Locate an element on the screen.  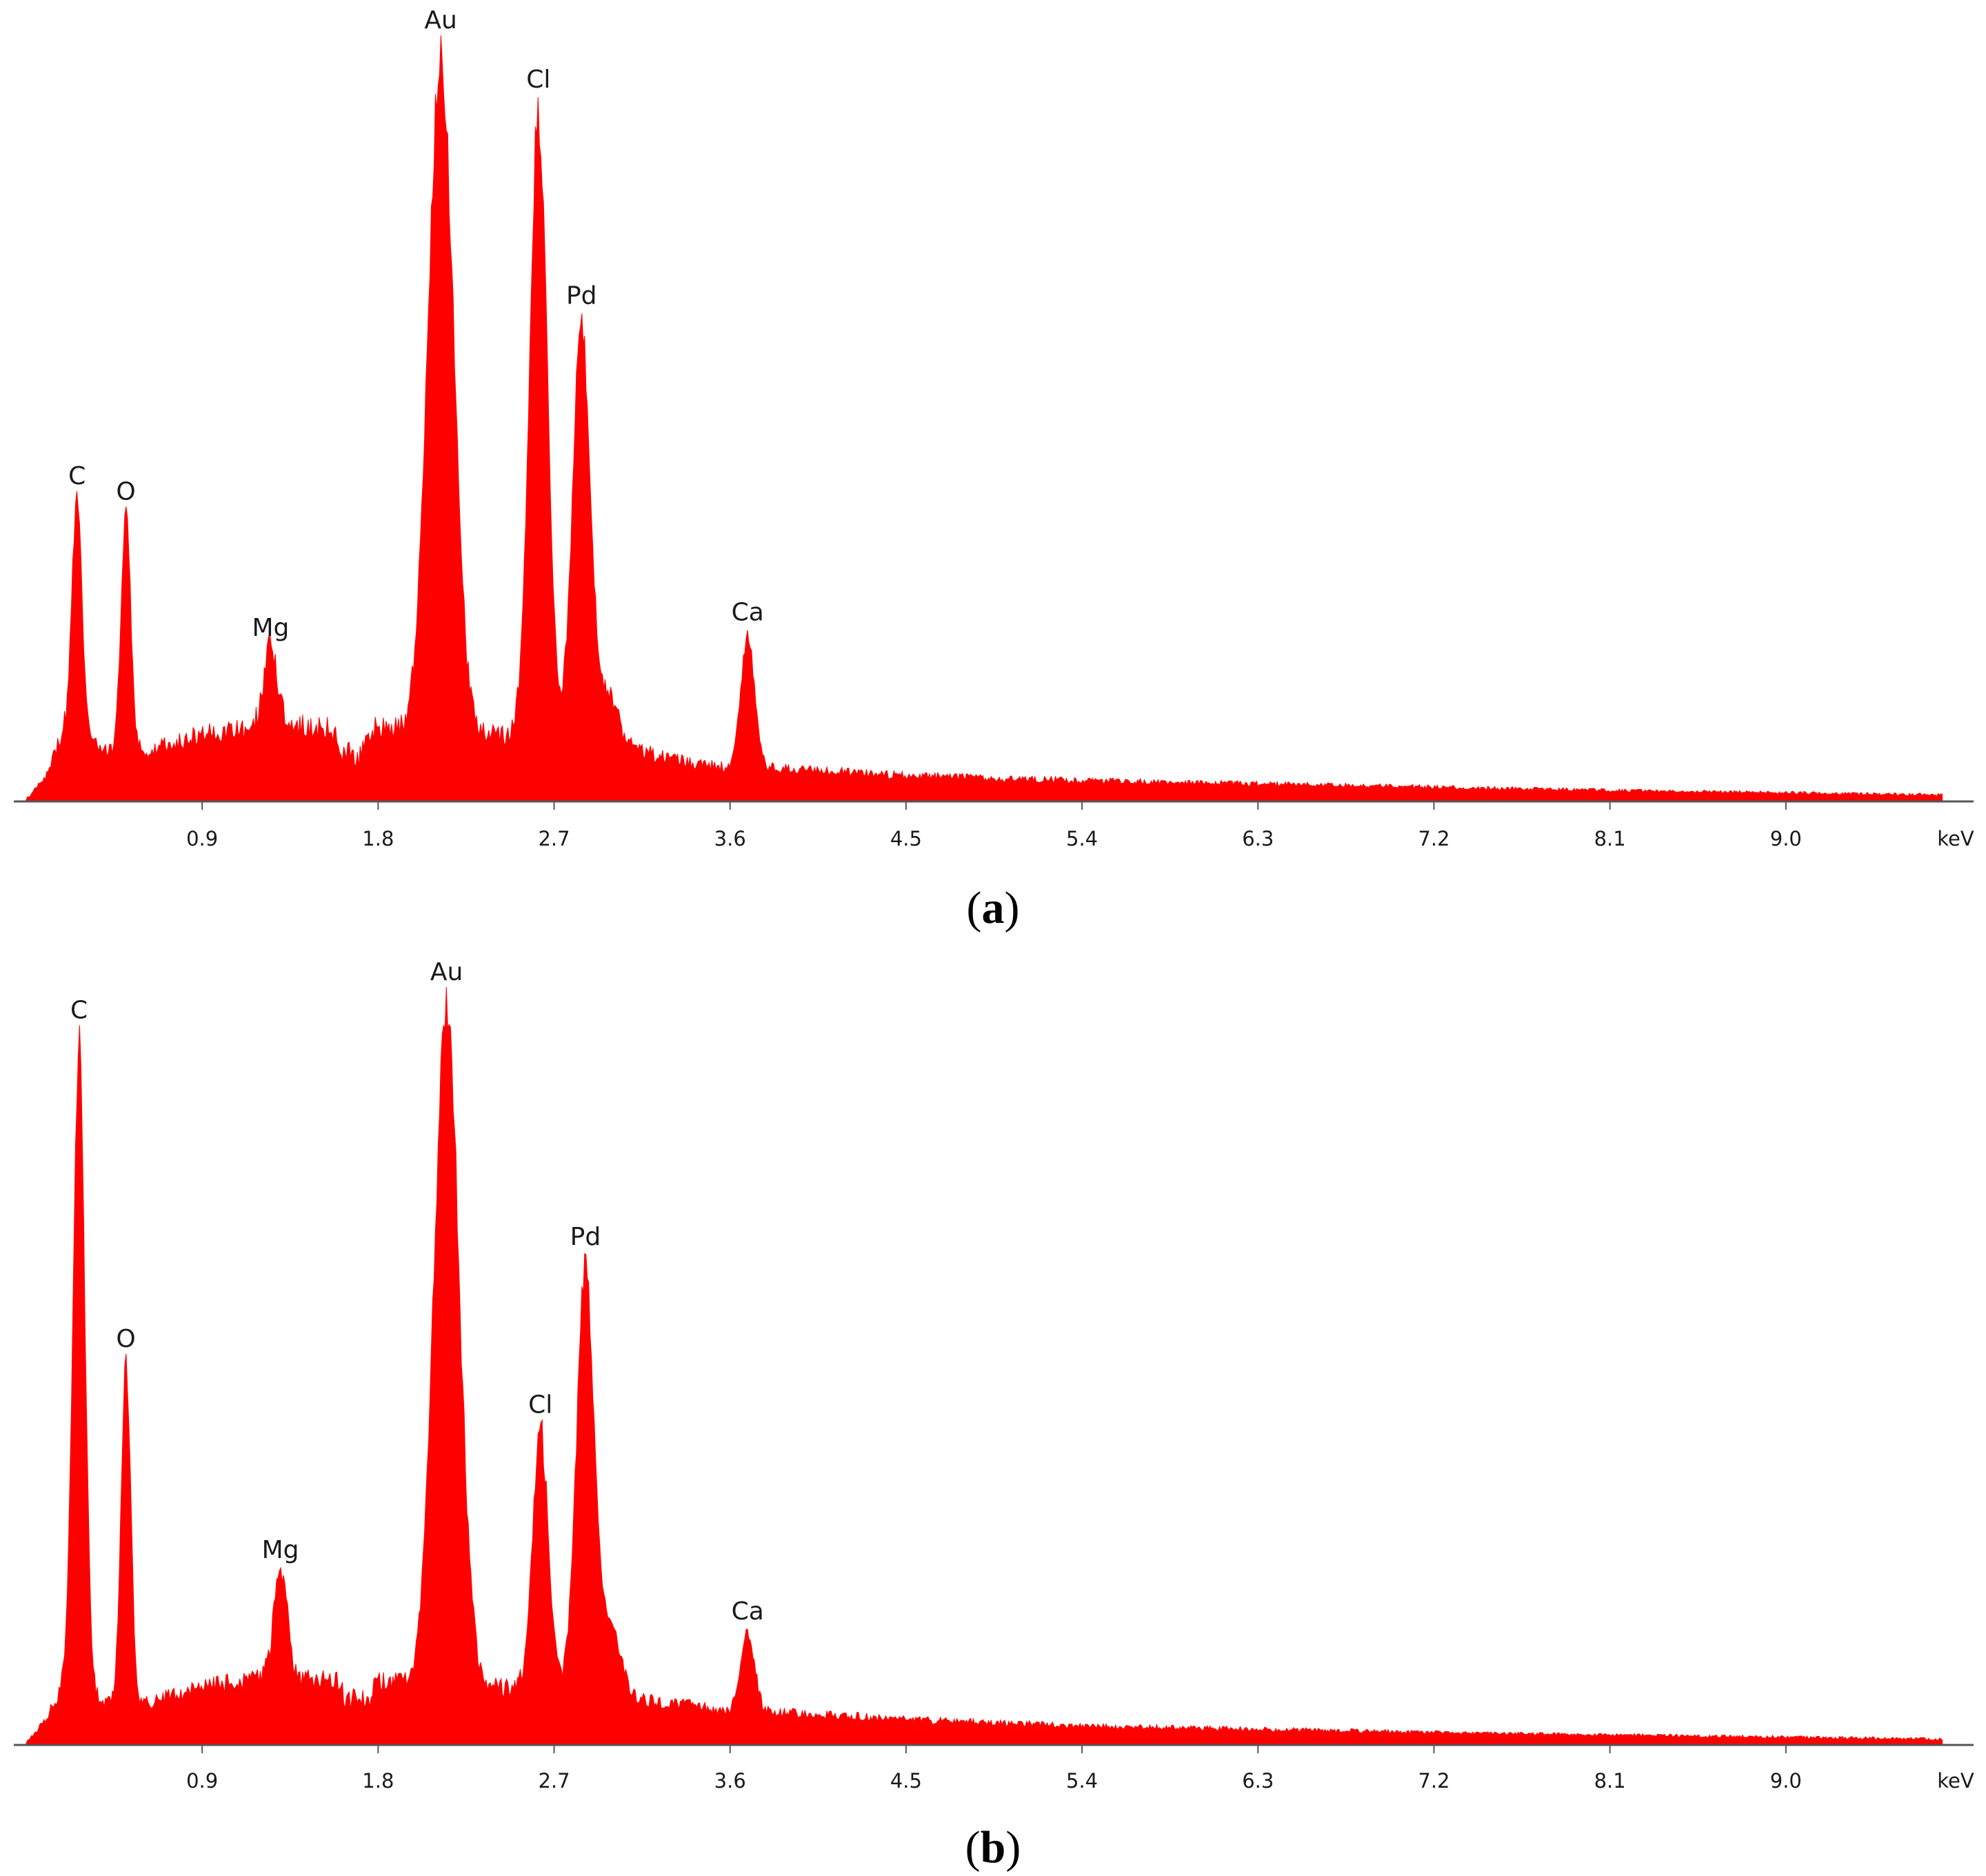
panel-letter: a is located at coordinates (993, 908).